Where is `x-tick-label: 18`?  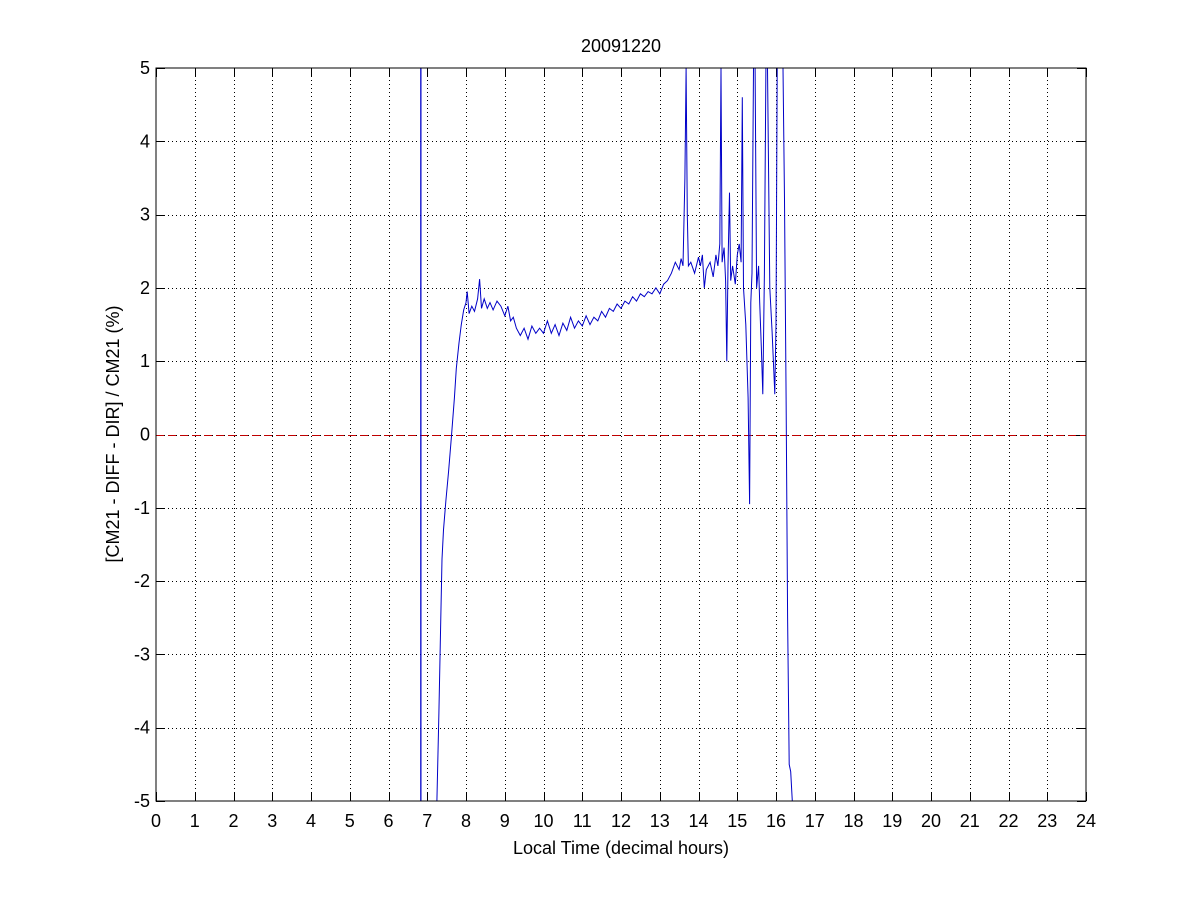
x-tick-label: 18 is located at coordinates (853, 821).